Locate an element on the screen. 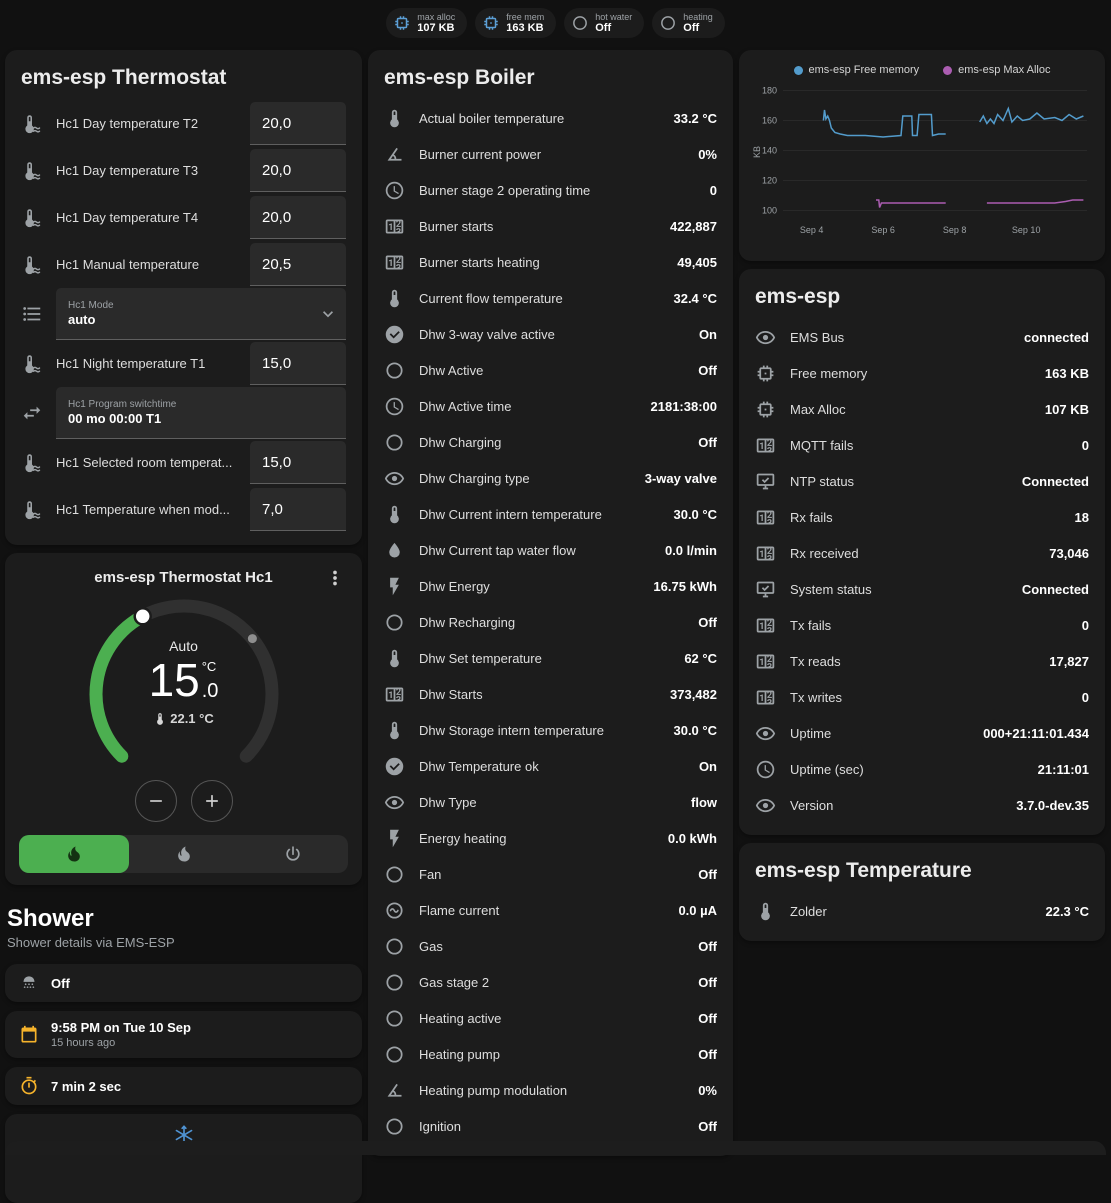 Image resolution: width=1111 pixels, height=1203 pixels. entity-row: Rx fails 18 is located at coordinates (922, 517).